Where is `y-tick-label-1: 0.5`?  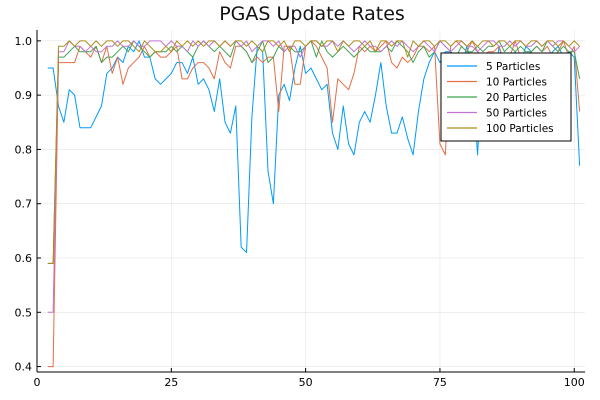
y-tick-label-1: 0.5 is located at coordinates (24, 312).